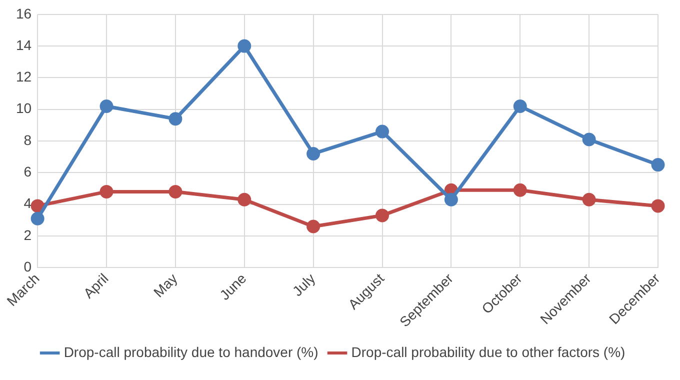 The width and height of the screenshot is (680, 380). I want to click on x-tick-label: May, so click(165, 285).